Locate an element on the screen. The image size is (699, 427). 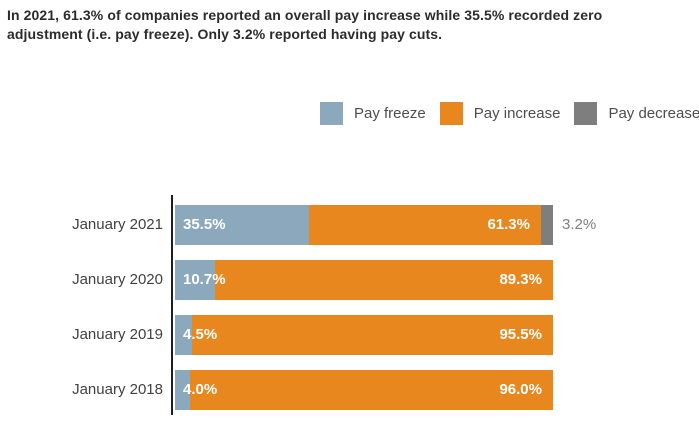
legend-label-pay-increase: Pay increase is located at coordinates (517, 113).